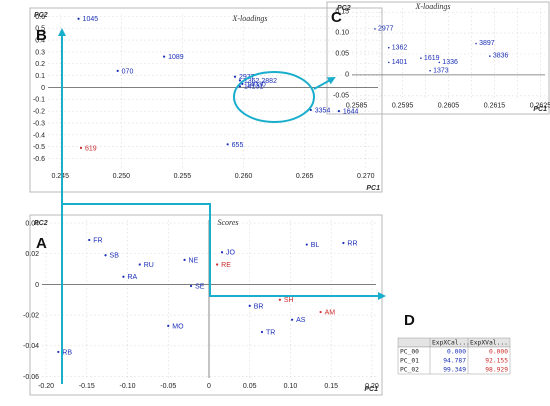 Image resolution: width=550 pixels, height=406 pixels. What do you see at coordinates (301, 320) in the screenshot?
I see `point-label: AS` at bounding box center [301, 320].